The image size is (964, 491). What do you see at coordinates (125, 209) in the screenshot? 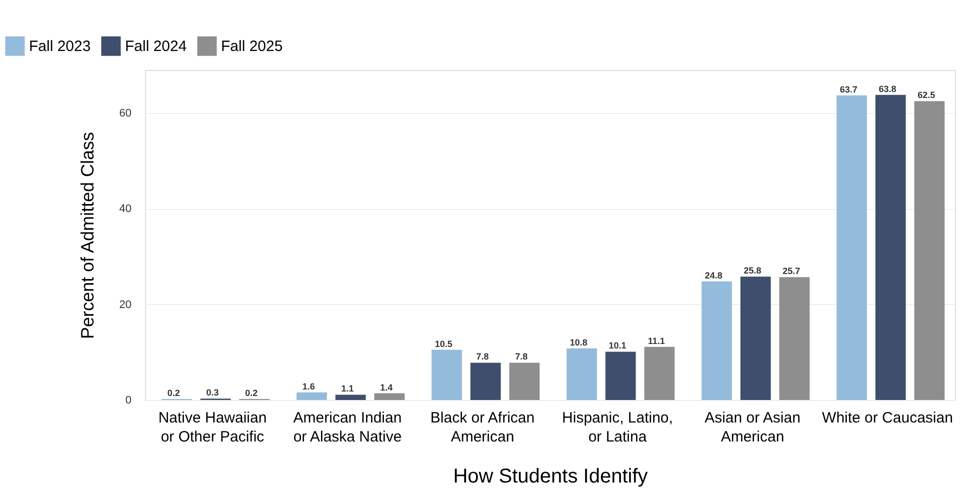
I see `y-tick-label: 40` at bounding box center [125, 209].